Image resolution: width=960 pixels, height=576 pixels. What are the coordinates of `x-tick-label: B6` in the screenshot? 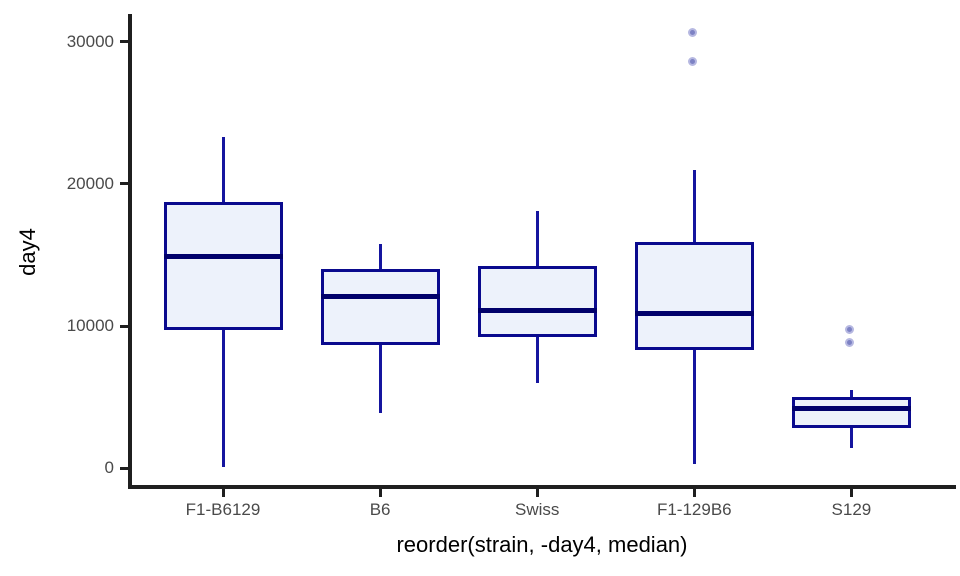 It's located at (380, 509).